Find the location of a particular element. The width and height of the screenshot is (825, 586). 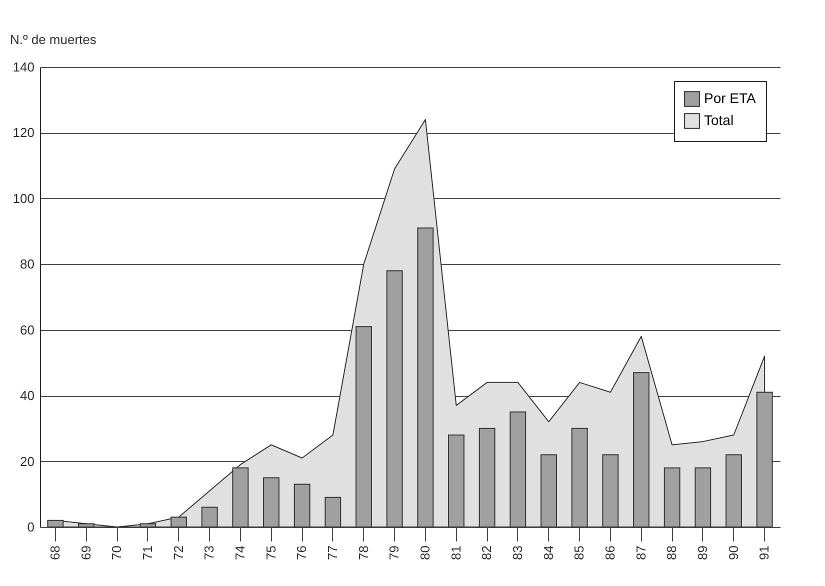

x-tick-label: 70 is located at coordinates (116, 553).